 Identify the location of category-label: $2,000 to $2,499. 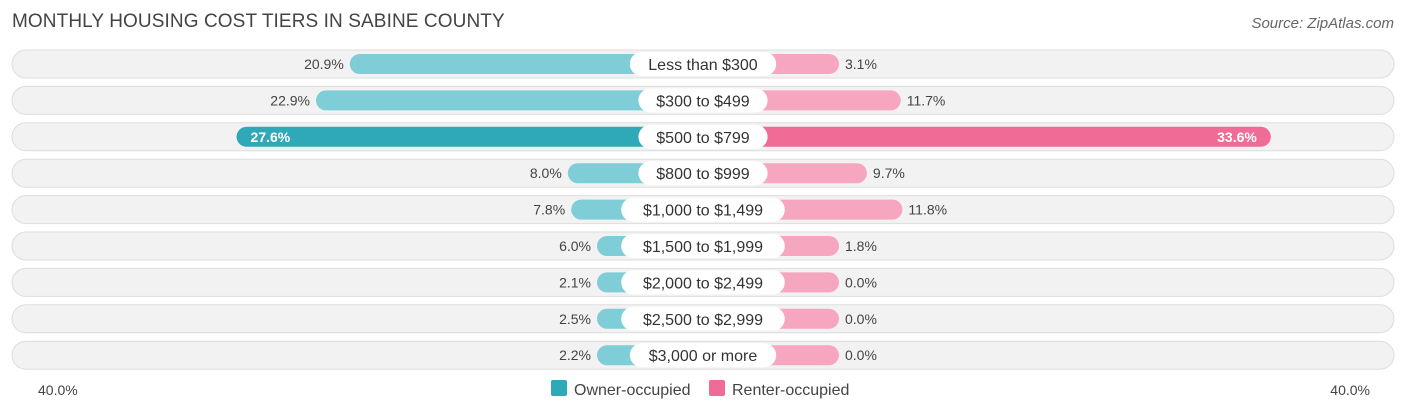
(703, 283).